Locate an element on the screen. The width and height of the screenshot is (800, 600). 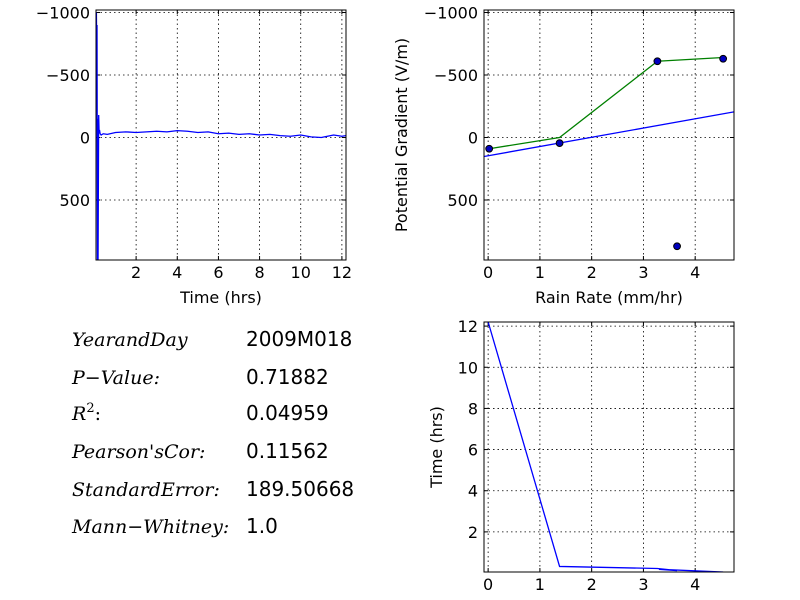
p3-xtick-label-2: 2 is located at coordinates (592, 584).